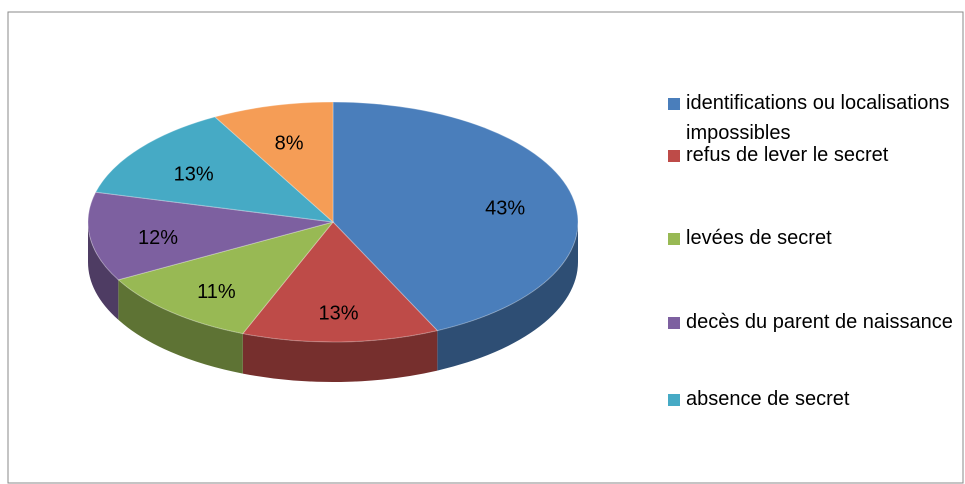  I want to click on data-label: 43%, so click(505, 208).